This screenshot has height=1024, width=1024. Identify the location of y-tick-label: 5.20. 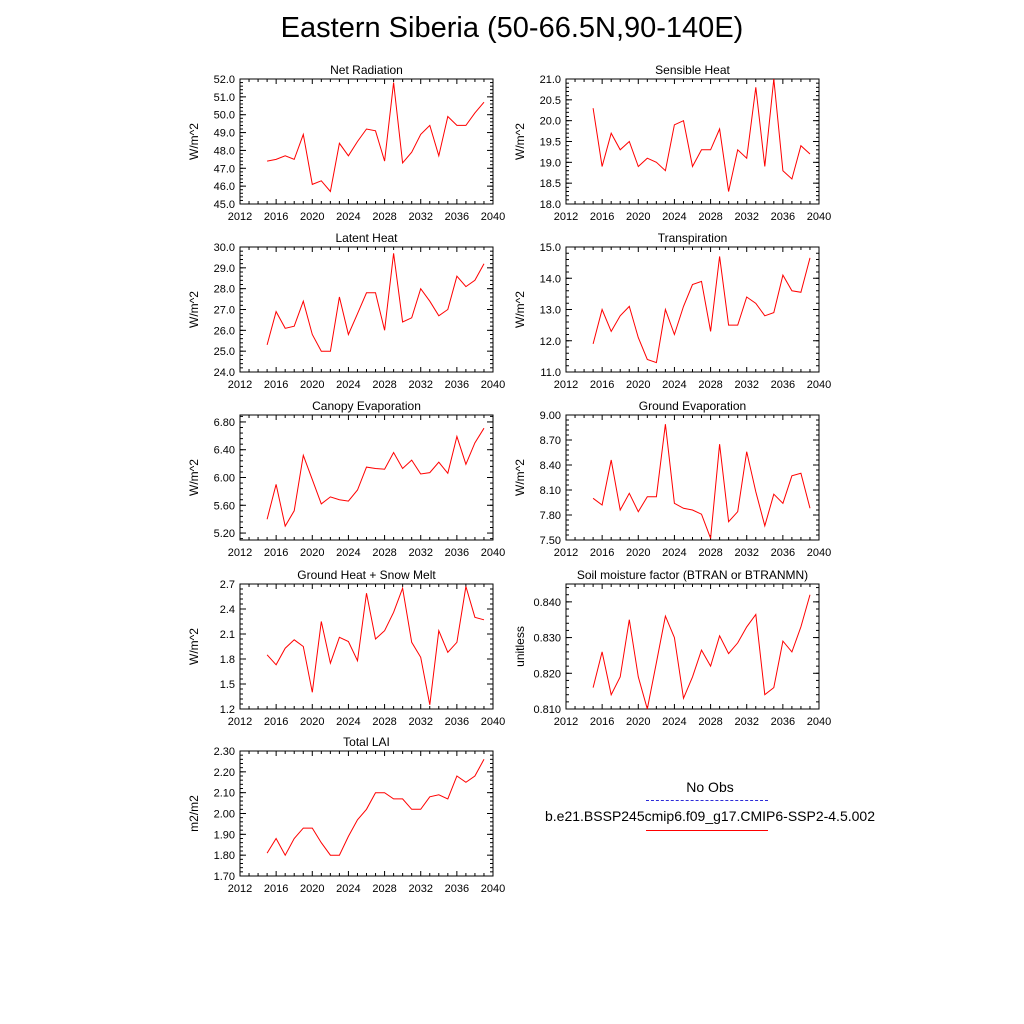
(224, 534).